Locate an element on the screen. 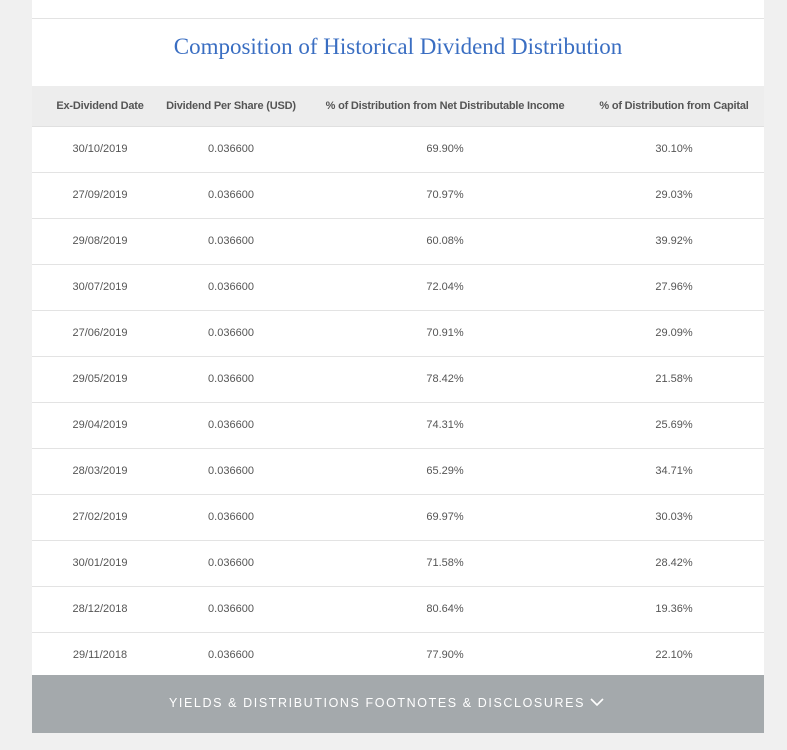 Image resolution: width=787 pixels, height=750 pixels. cell-ex-dividend-date: 30/07/2019 is located at coordinates (100, 287).